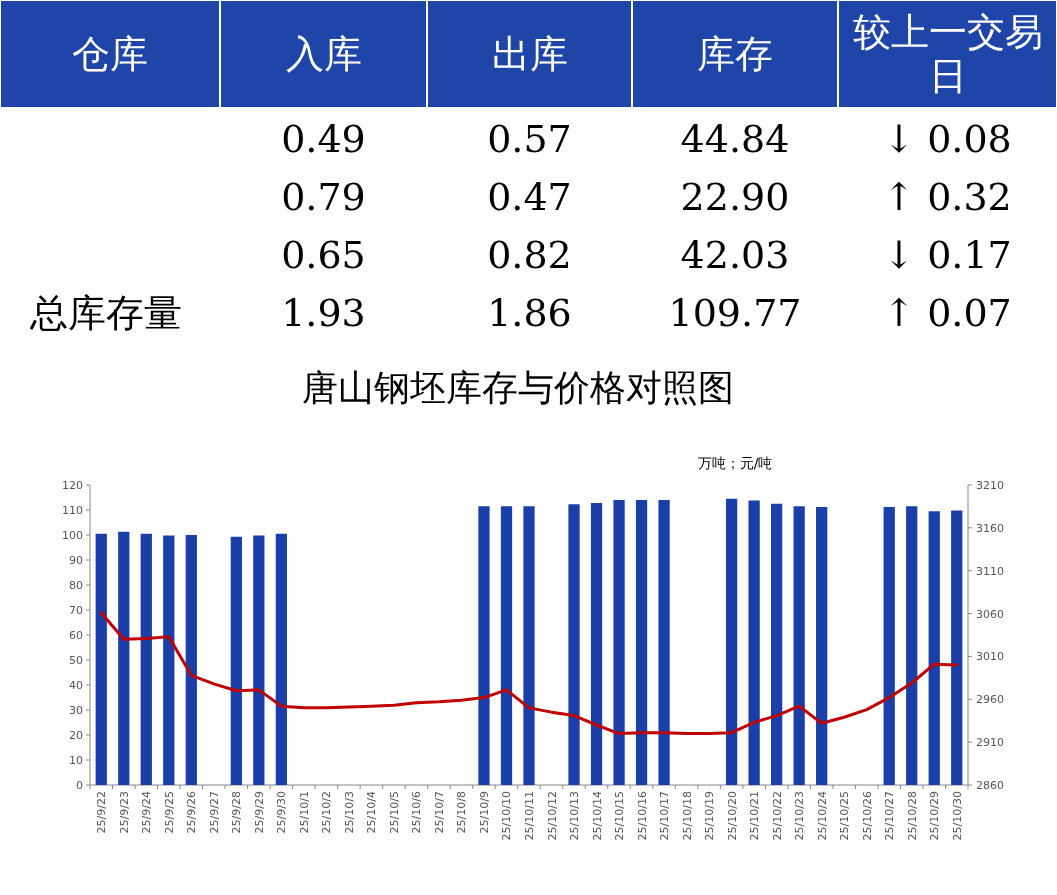 Image resolution: width=1057 pixels, height=895 pixels. I want to click on y2-tick-label: 2860, so click(990, 785).